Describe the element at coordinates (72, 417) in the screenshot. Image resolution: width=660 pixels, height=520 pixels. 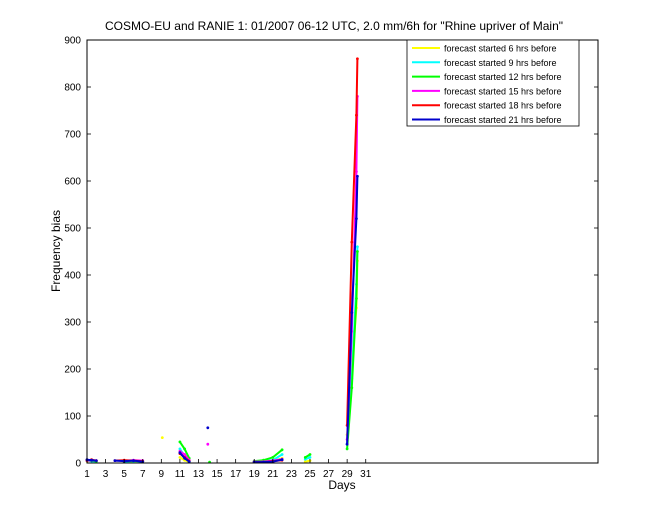
I see `y-tick-label: 100` at that location.